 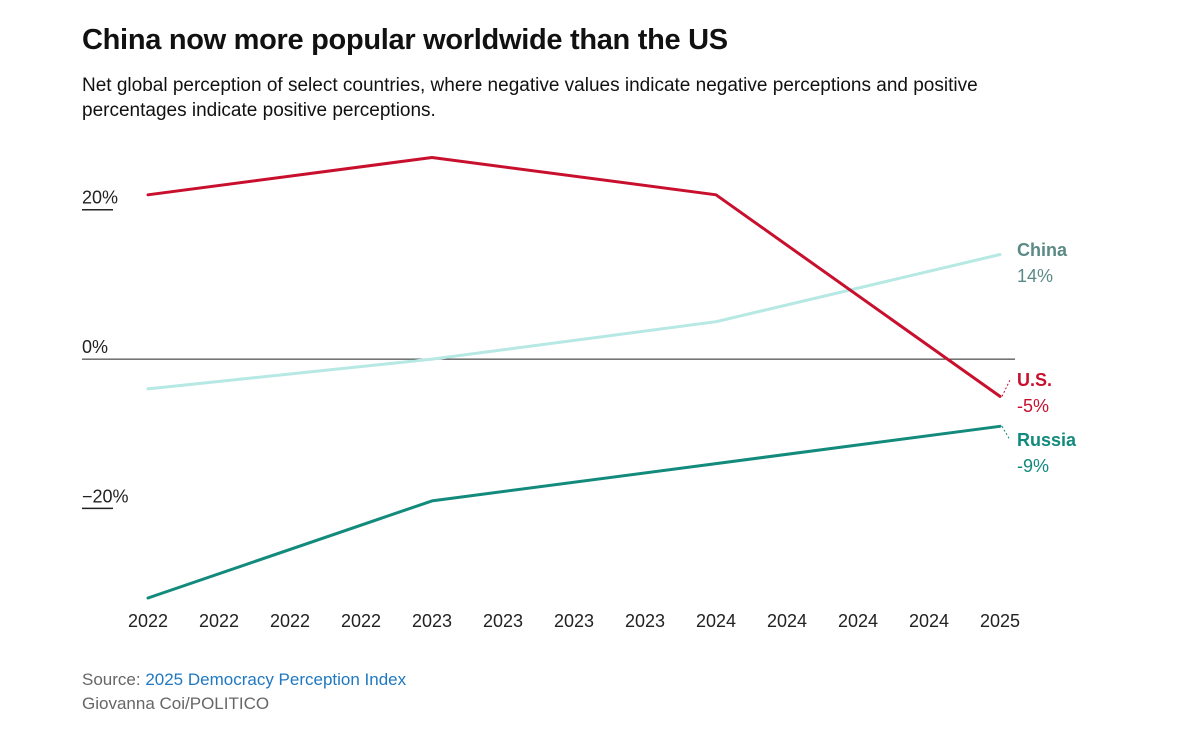 I want to click on source-link: 2025 Democracy Perception Index, so click(x=276, y=679).